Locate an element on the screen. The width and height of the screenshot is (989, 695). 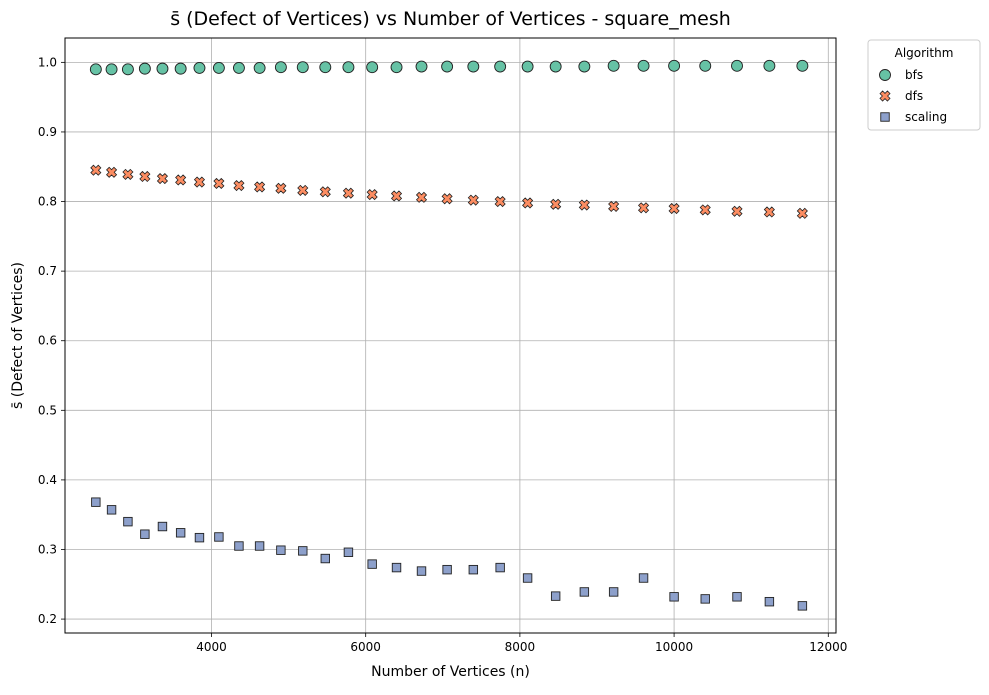
legend: Algorithm bfs dfs scaling is located at coordinates (924, 85).